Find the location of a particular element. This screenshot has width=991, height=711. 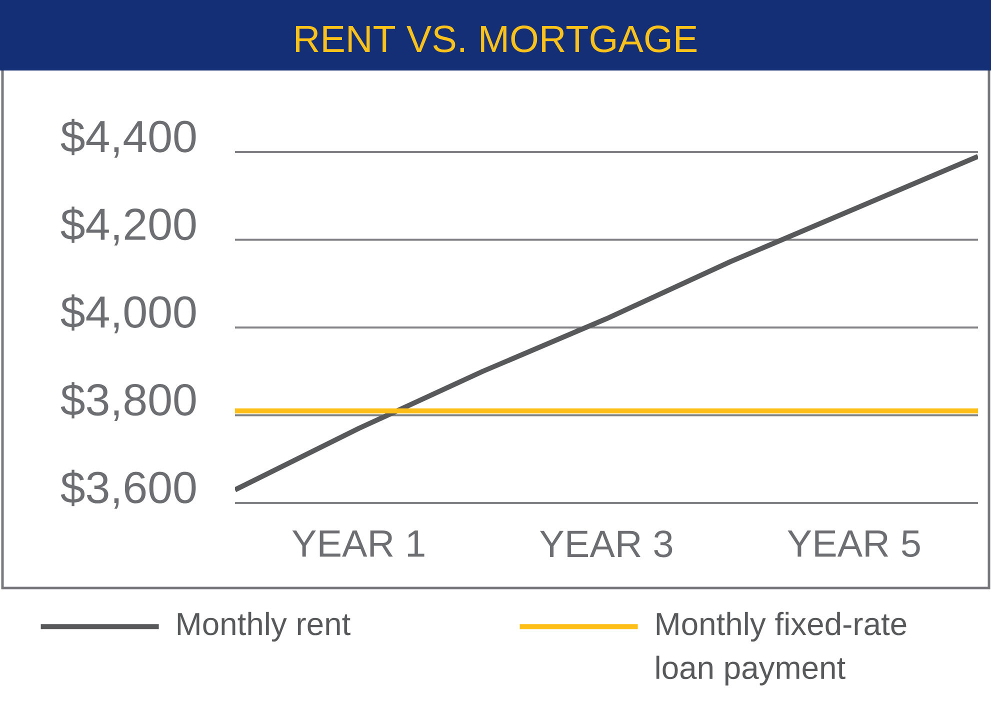

y-tick-label: $4,400 is located at coordinates (128, 138).